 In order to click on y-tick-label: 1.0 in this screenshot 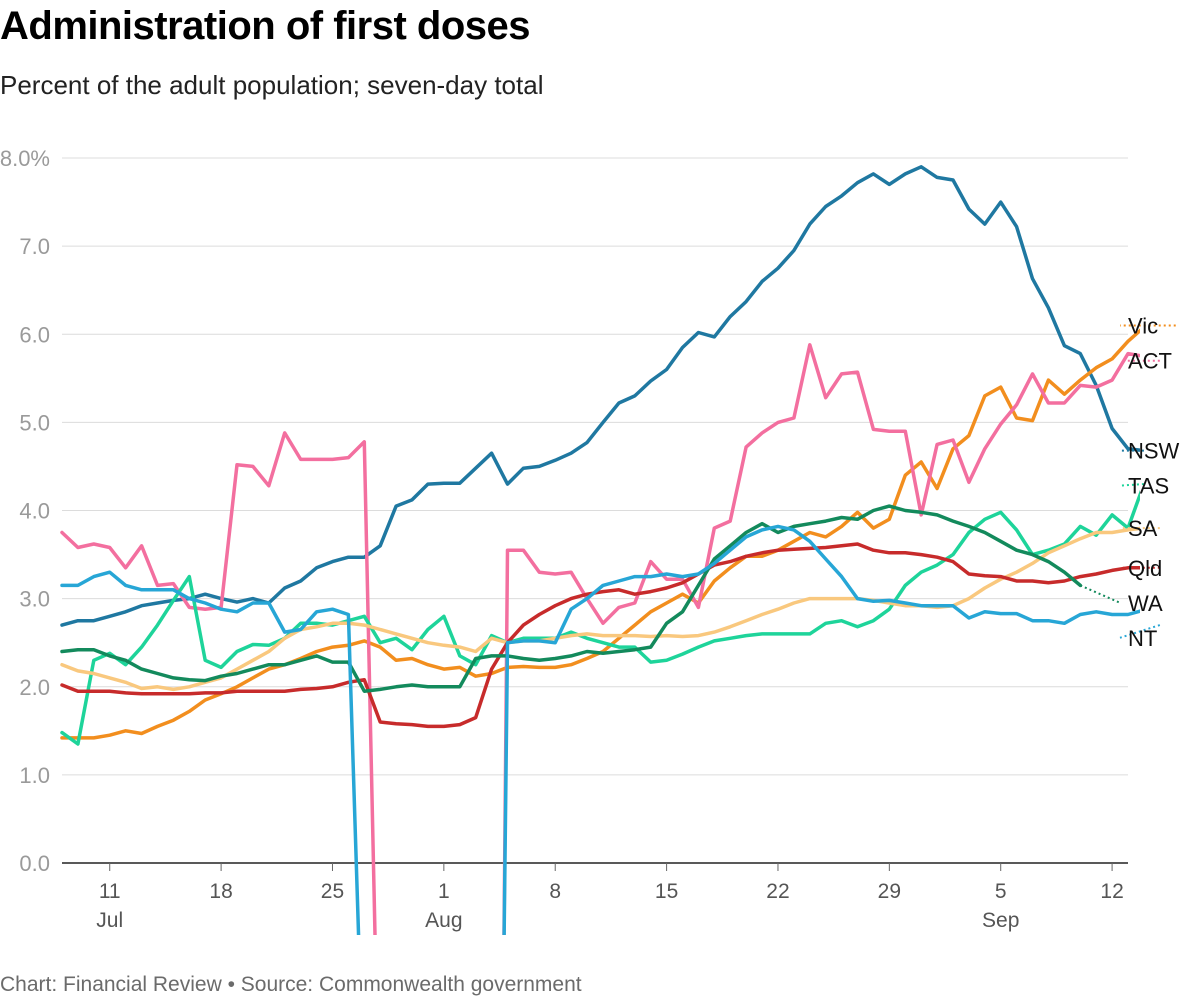, I will do `click(34, 775)`.